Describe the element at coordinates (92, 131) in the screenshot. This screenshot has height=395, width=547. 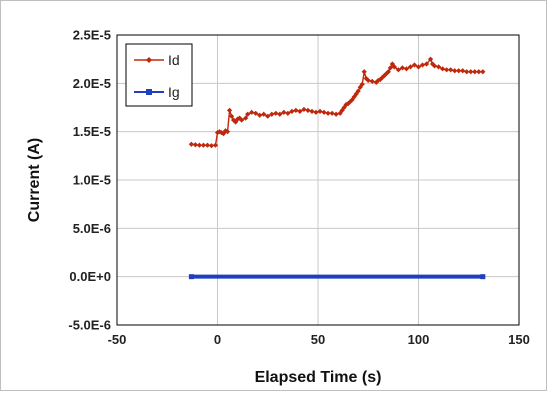
I see `y-tick-label: 1.5E-5` at that location.